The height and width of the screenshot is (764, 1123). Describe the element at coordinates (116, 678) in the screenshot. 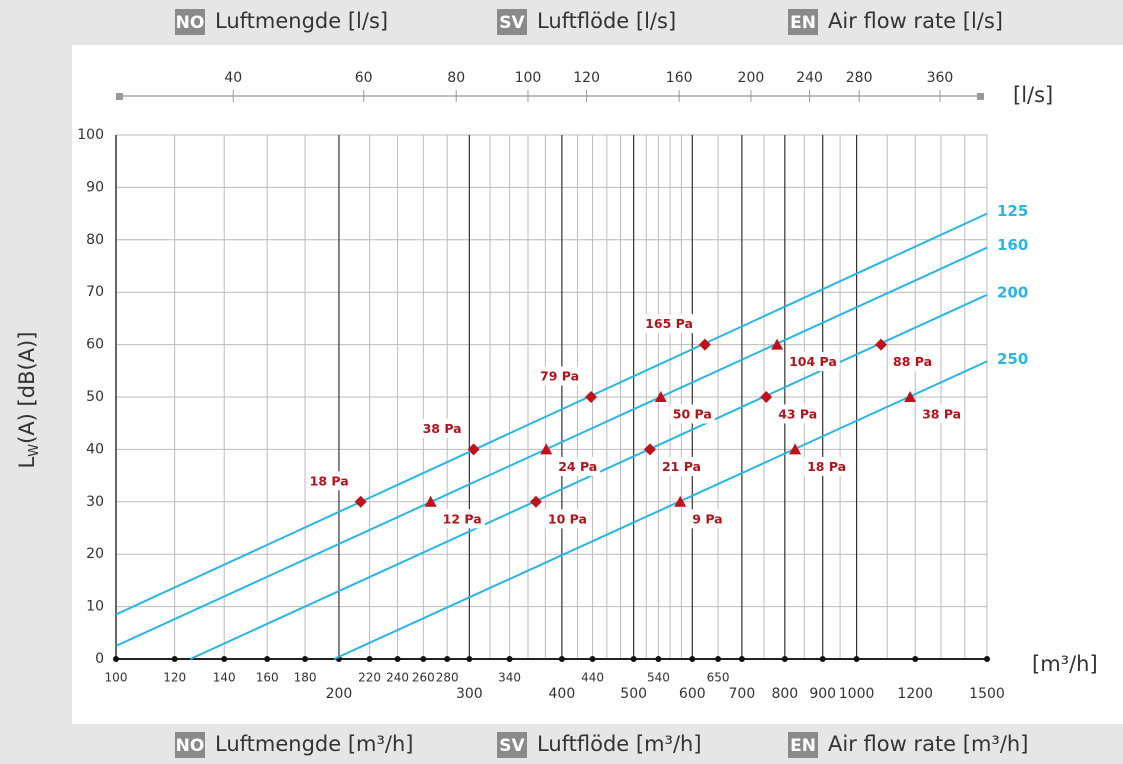

I see `x-tick-label: 100` at that location.